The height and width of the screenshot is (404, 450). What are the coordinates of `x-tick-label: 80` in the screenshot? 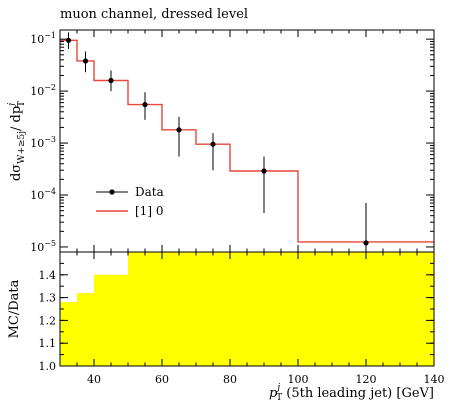 It's located at (230, 379).